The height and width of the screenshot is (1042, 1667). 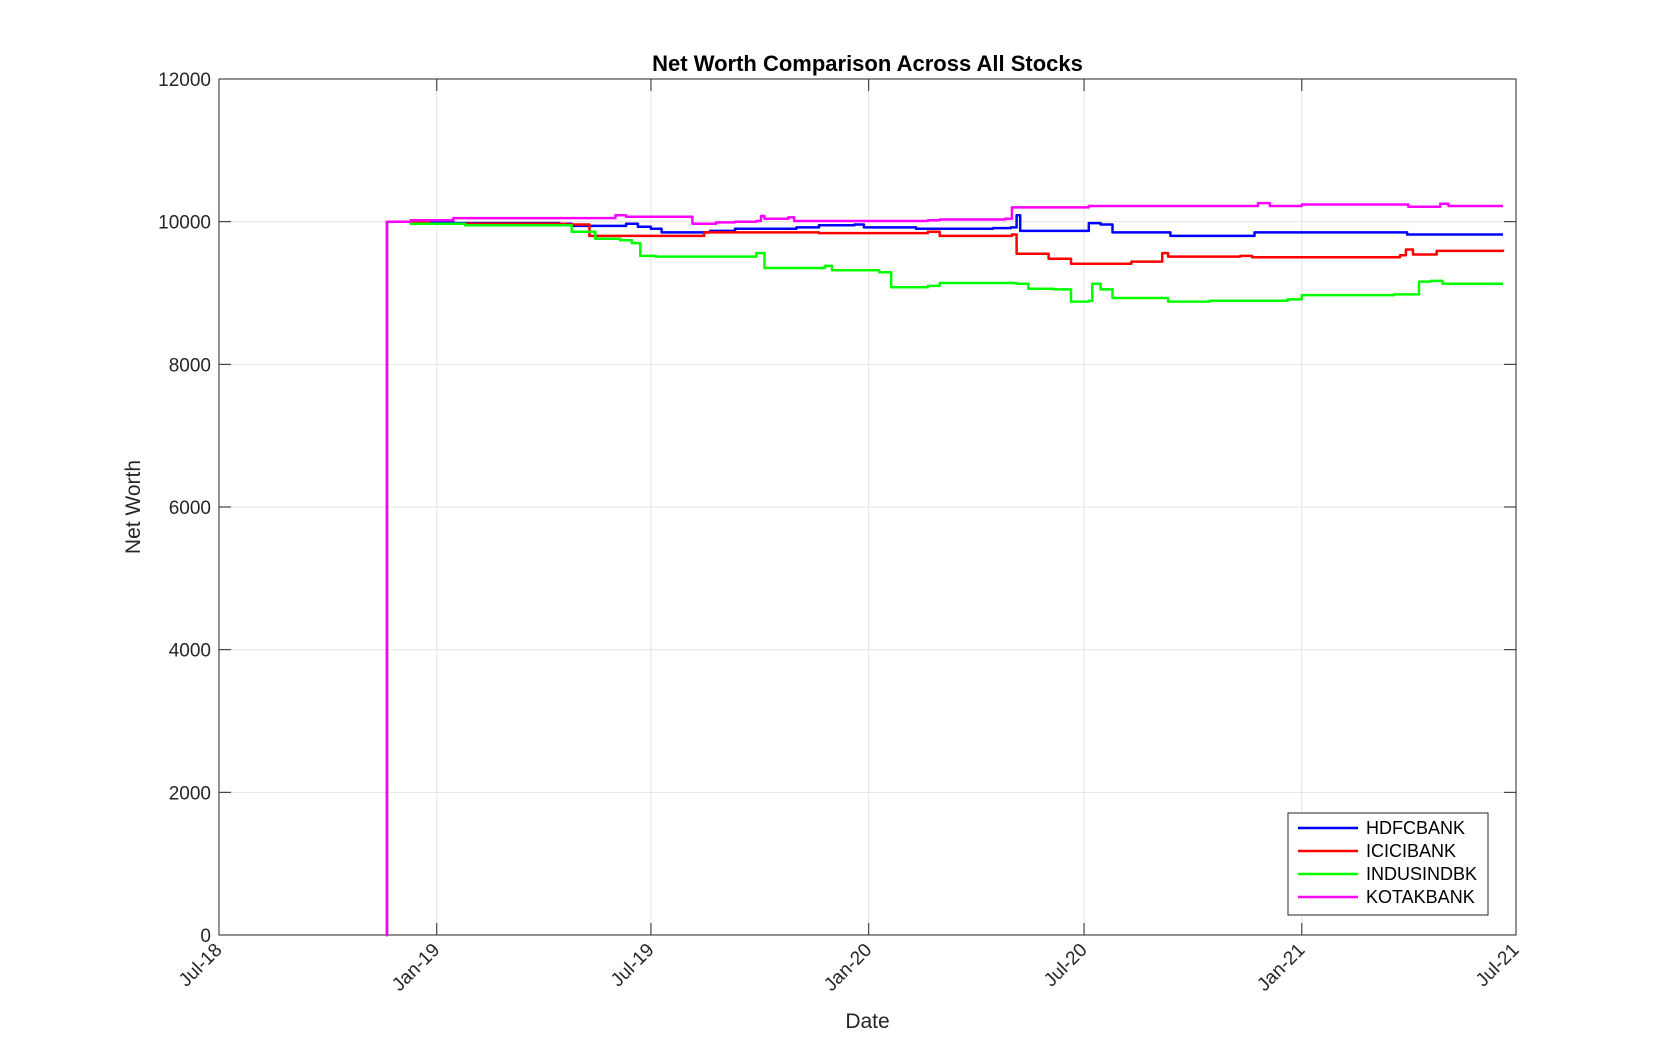 I want to click on y-axis-label: Net Worth, so click(x=133, y=507).